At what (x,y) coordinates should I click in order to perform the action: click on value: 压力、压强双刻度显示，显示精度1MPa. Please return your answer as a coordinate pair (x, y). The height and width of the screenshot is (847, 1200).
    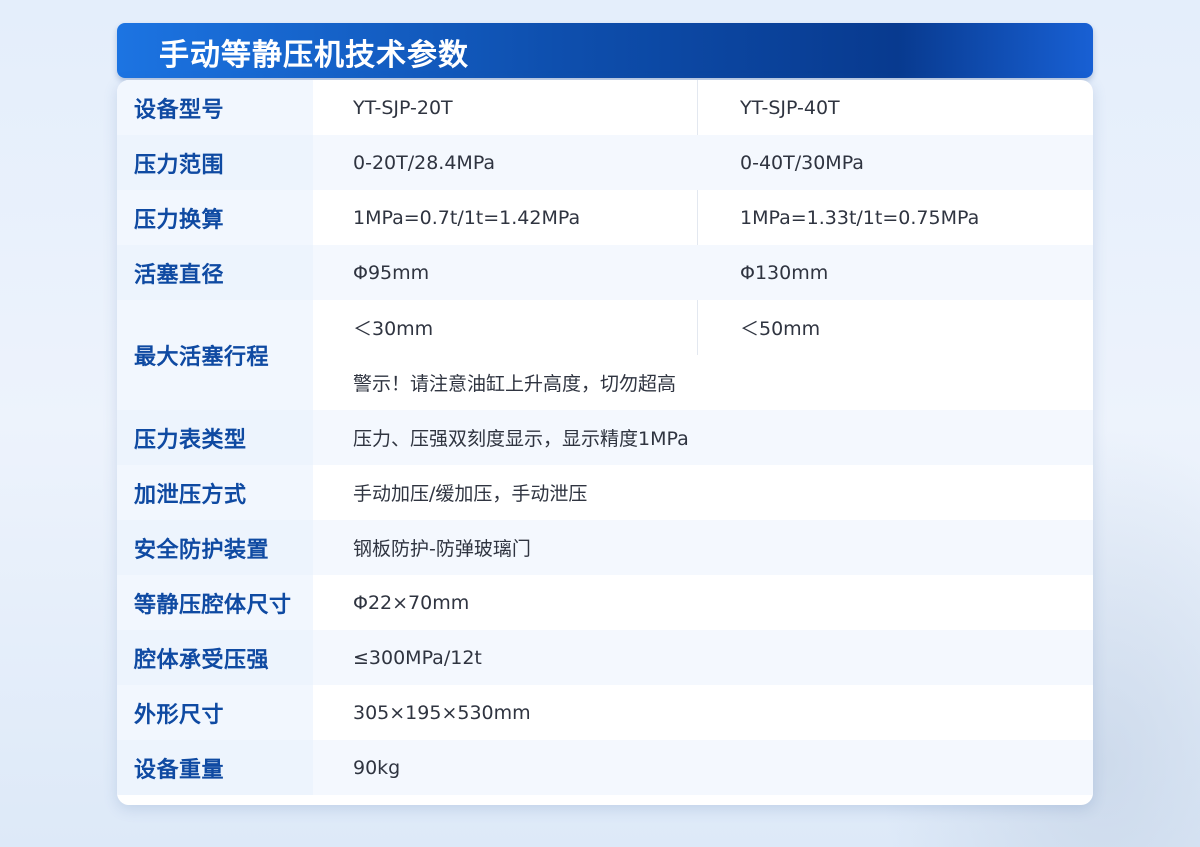
    Looking at the image, I should click on (521, 439).